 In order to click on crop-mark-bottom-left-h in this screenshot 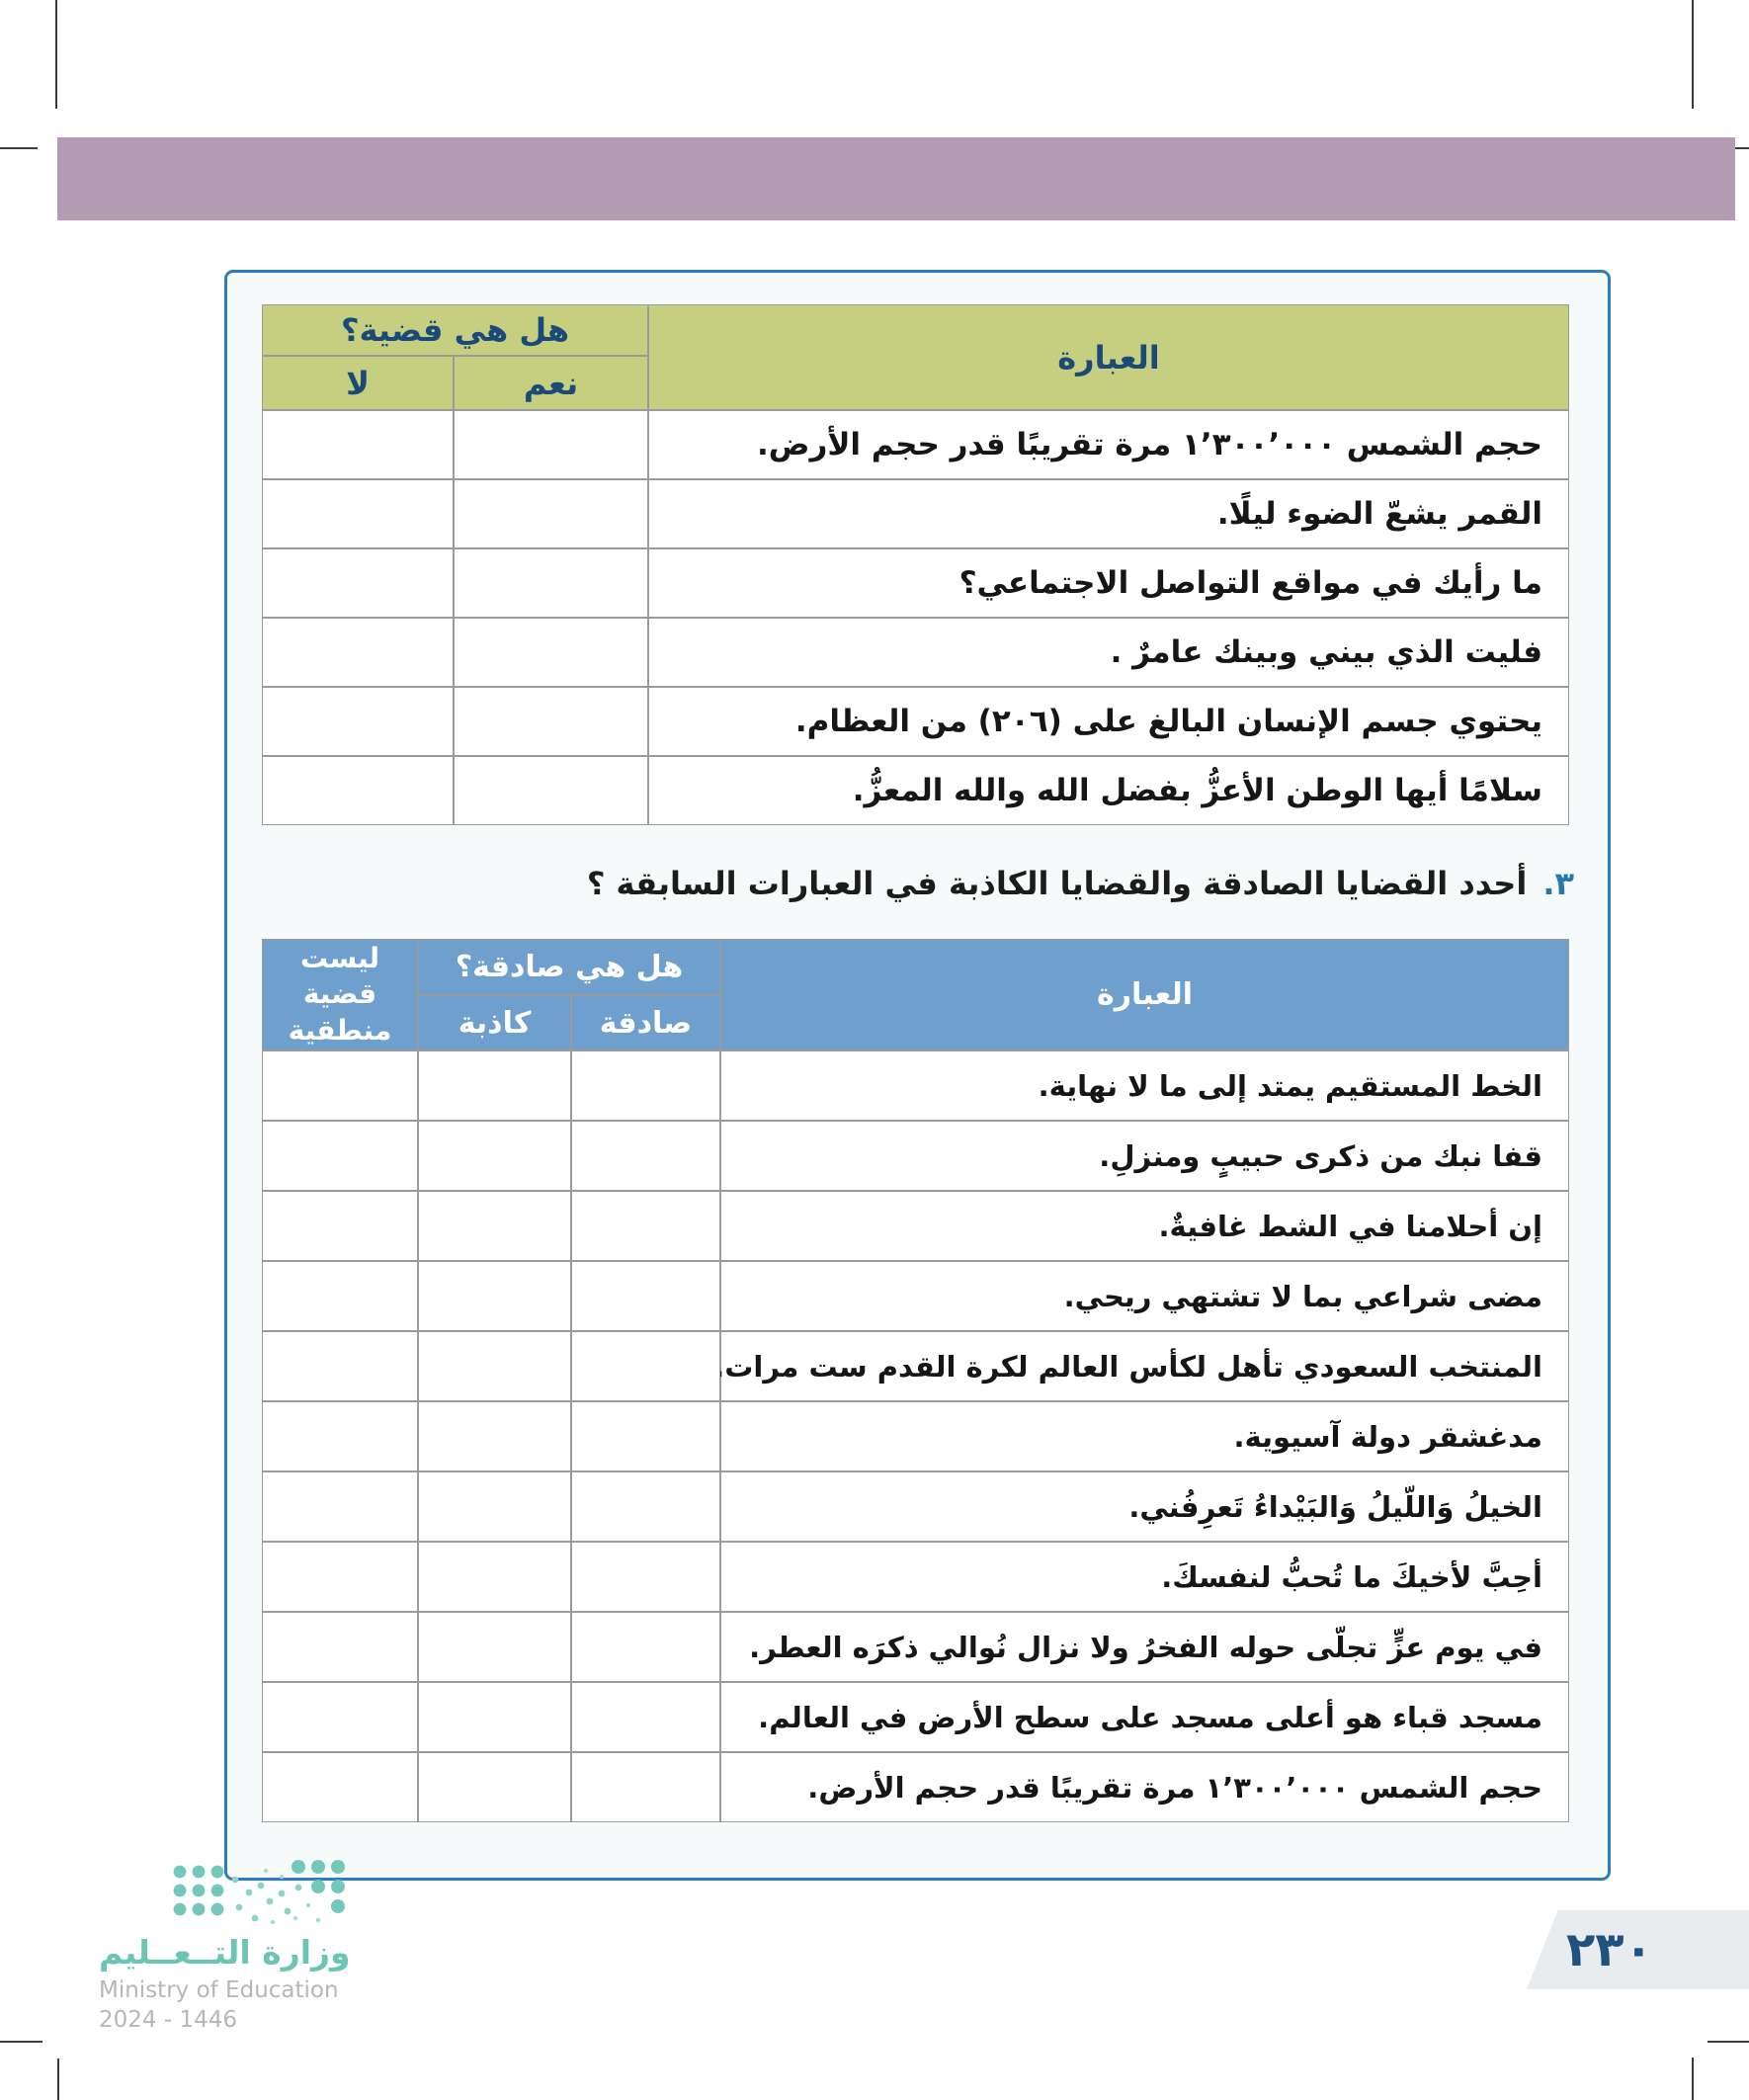, I will do `click(21, 2042)`.